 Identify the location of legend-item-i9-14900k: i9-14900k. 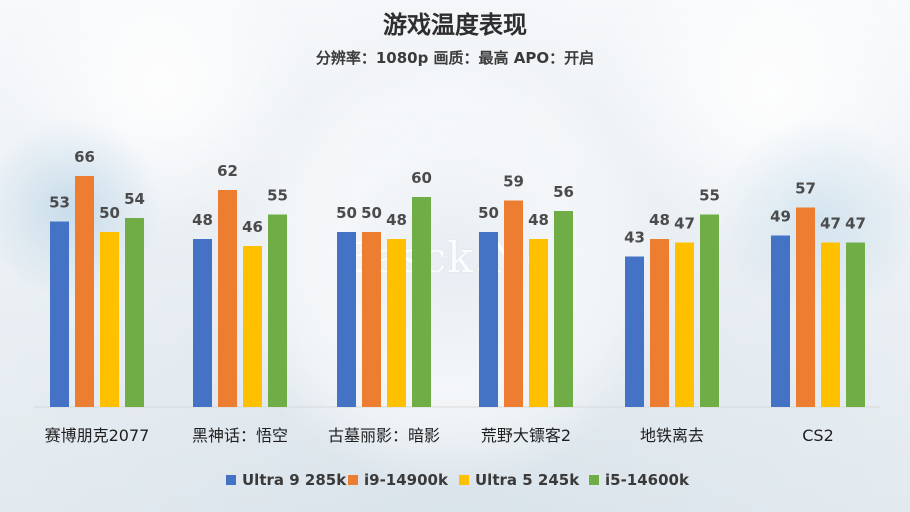
(398, 480).